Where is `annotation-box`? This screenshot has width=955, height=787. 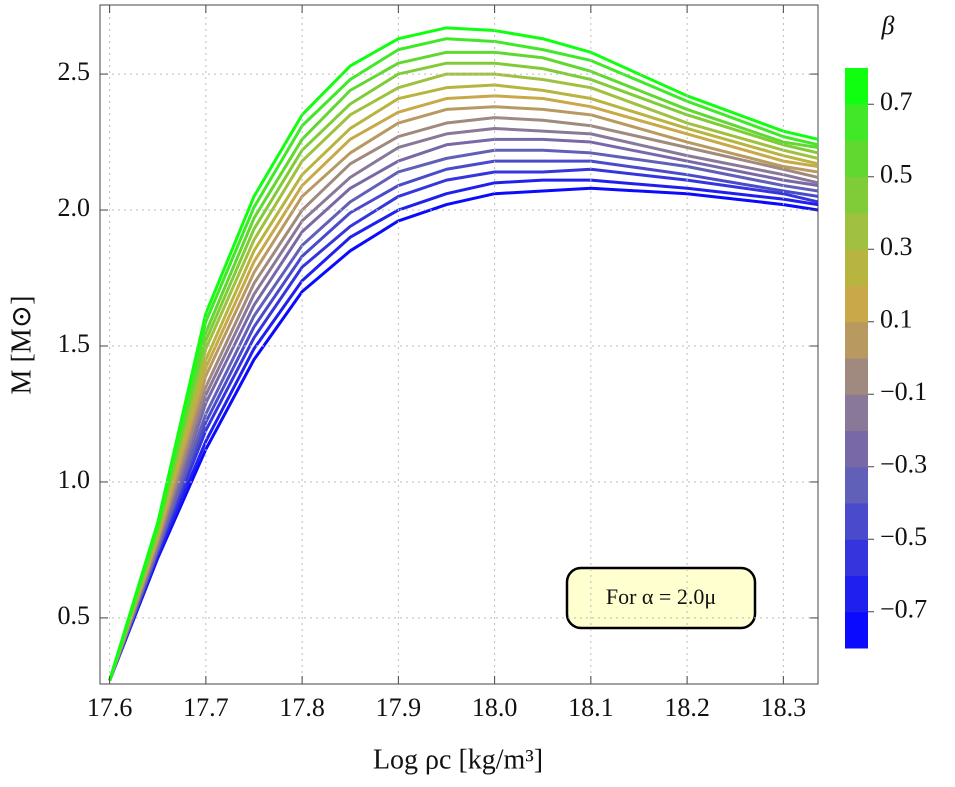 annotation-box is located at coordinates (661, 598).